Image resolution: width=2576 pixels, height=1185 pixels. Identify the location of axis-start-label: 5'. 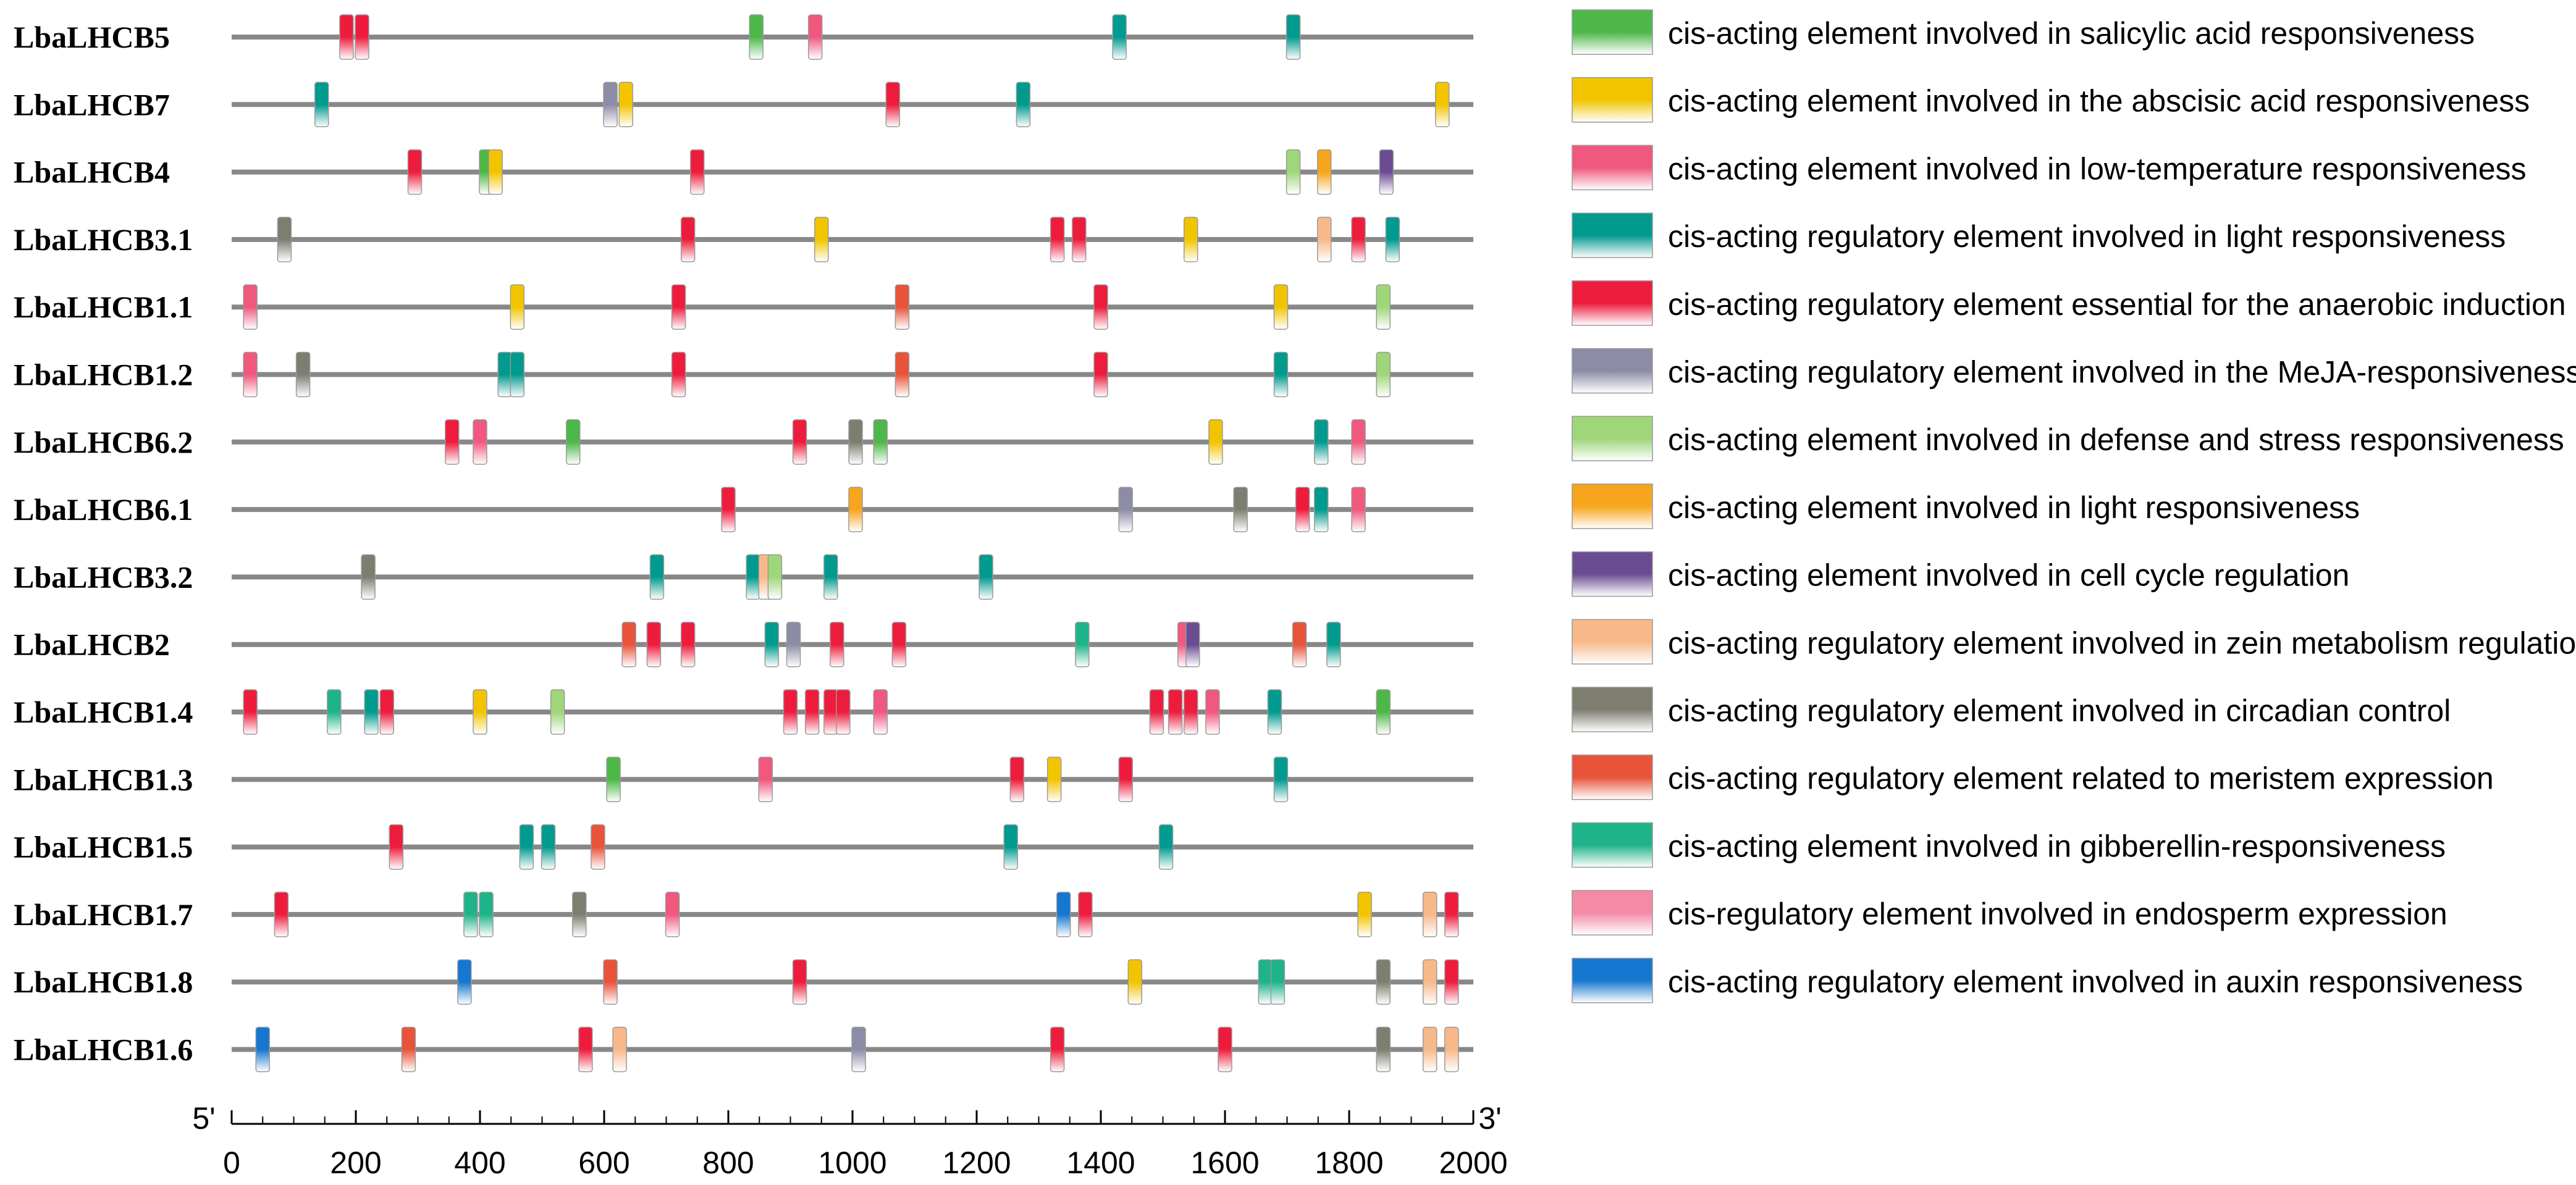
(203, 1118).